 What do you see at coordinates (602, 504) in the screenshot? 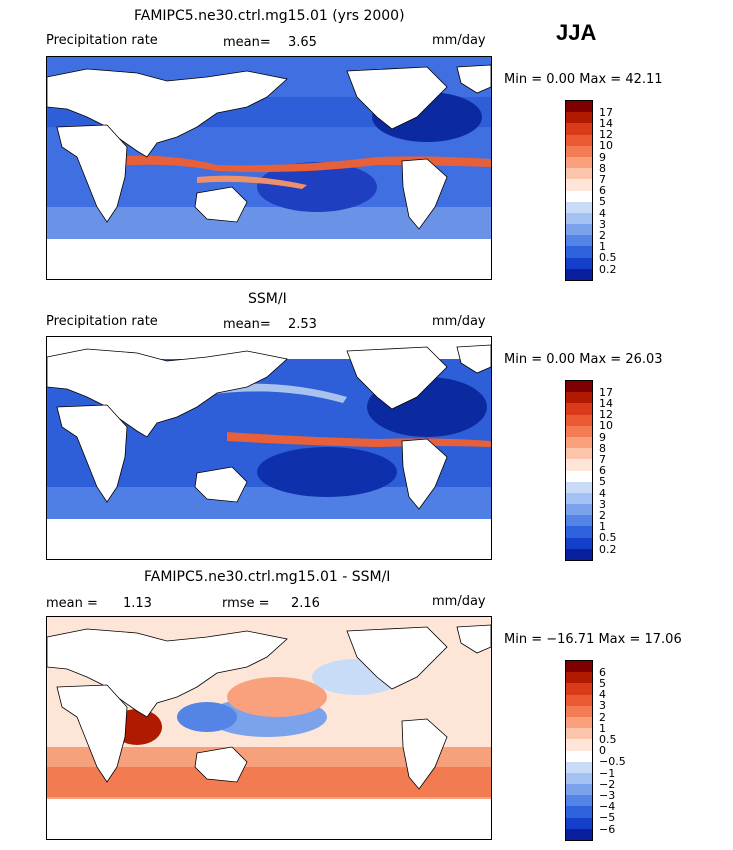
I see `colorbar-tick-label: 3` at bounding box center [602, 504].